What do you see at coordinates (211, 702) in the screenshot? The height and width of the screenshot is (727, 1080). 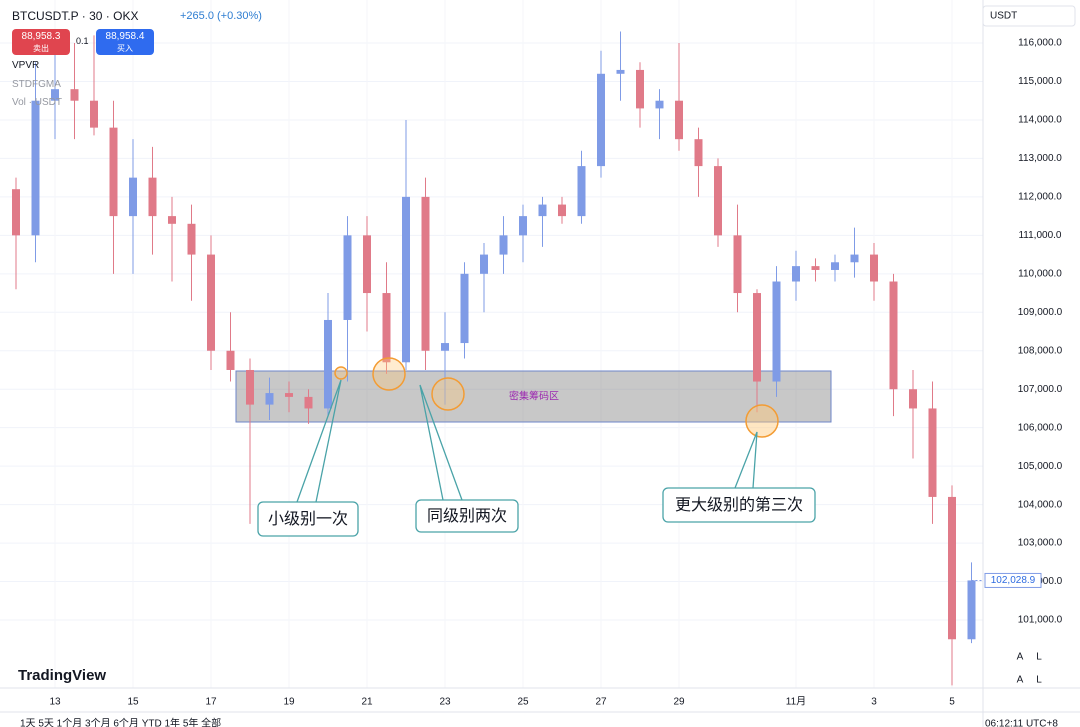 I see `x-tick-label: 17` at bounding box center [211, 702].